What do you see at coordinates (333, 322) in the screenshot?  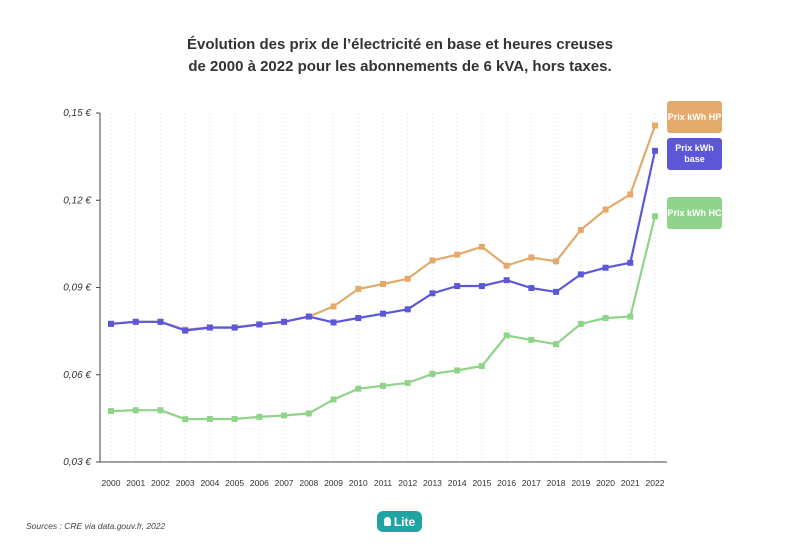 I see `point-base-2009` at bounding box center [333, 322].